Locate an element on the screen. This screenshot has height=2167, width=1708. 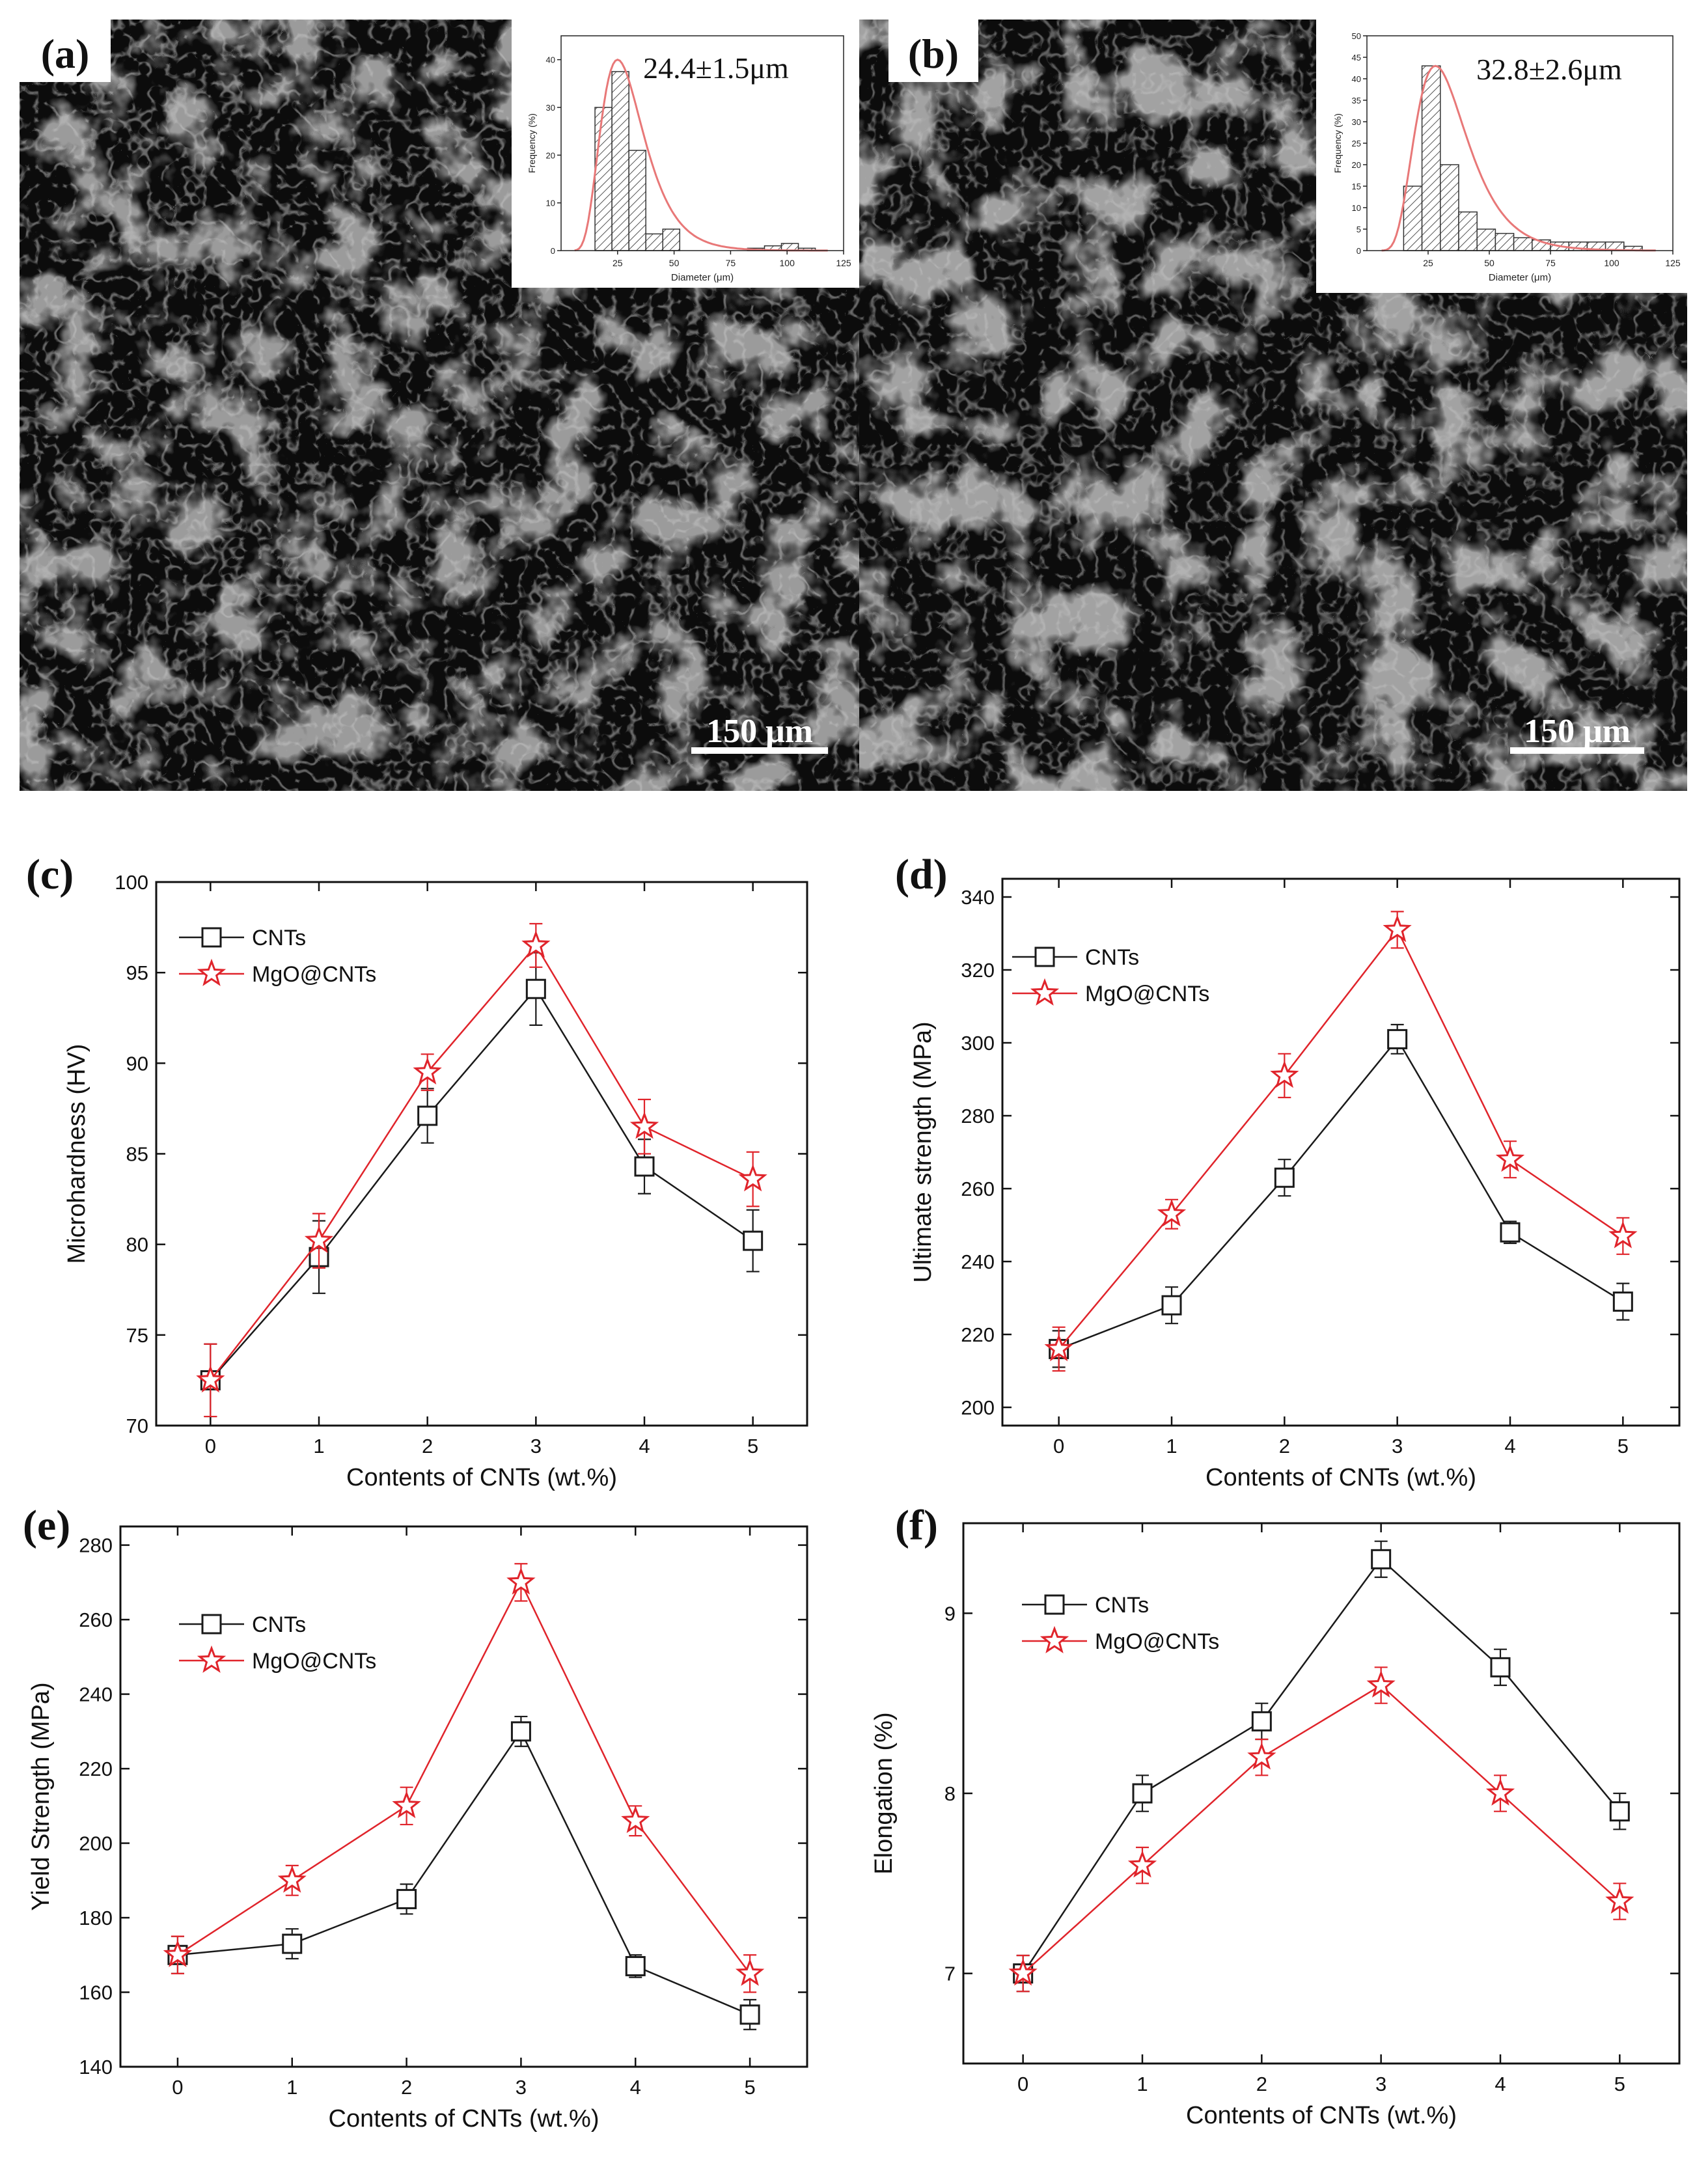
histogram-b-ytick-label: 10 is located at coordinates (1356, 208).